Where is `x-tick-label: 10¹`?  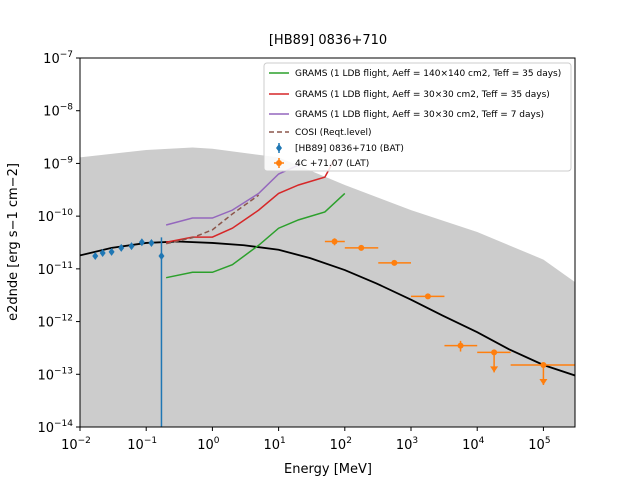
x-tick-label: 10¹ is located at coordinates (274, 444).